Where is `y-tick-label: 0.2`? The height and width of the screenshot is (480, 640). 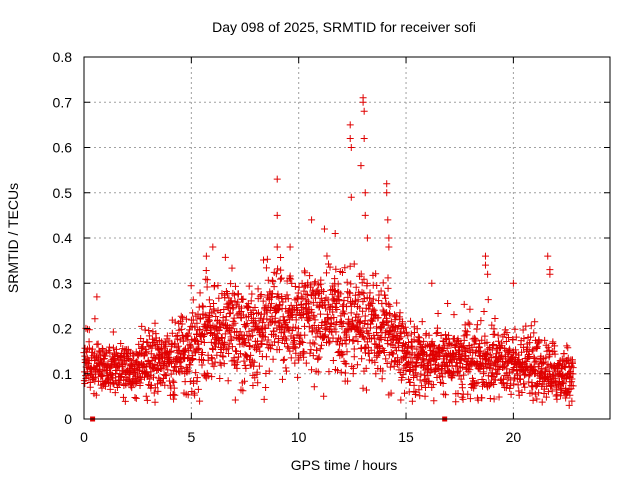 y-tick-label: 0.2 is located at coordinates (63, 329).